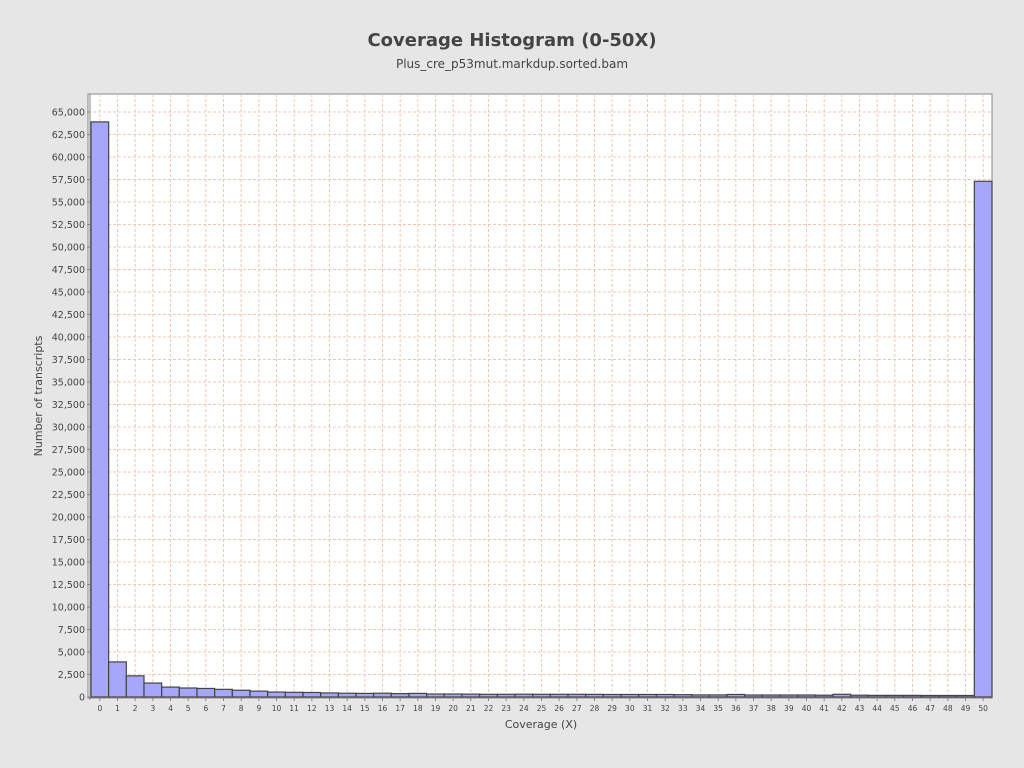 The width and height of the screenshot is (1024, 768). What do you see at coordinates (68, 473) in the screenshot?
I see `y-tick-label: 25,000` at bounding box center [68, 473].